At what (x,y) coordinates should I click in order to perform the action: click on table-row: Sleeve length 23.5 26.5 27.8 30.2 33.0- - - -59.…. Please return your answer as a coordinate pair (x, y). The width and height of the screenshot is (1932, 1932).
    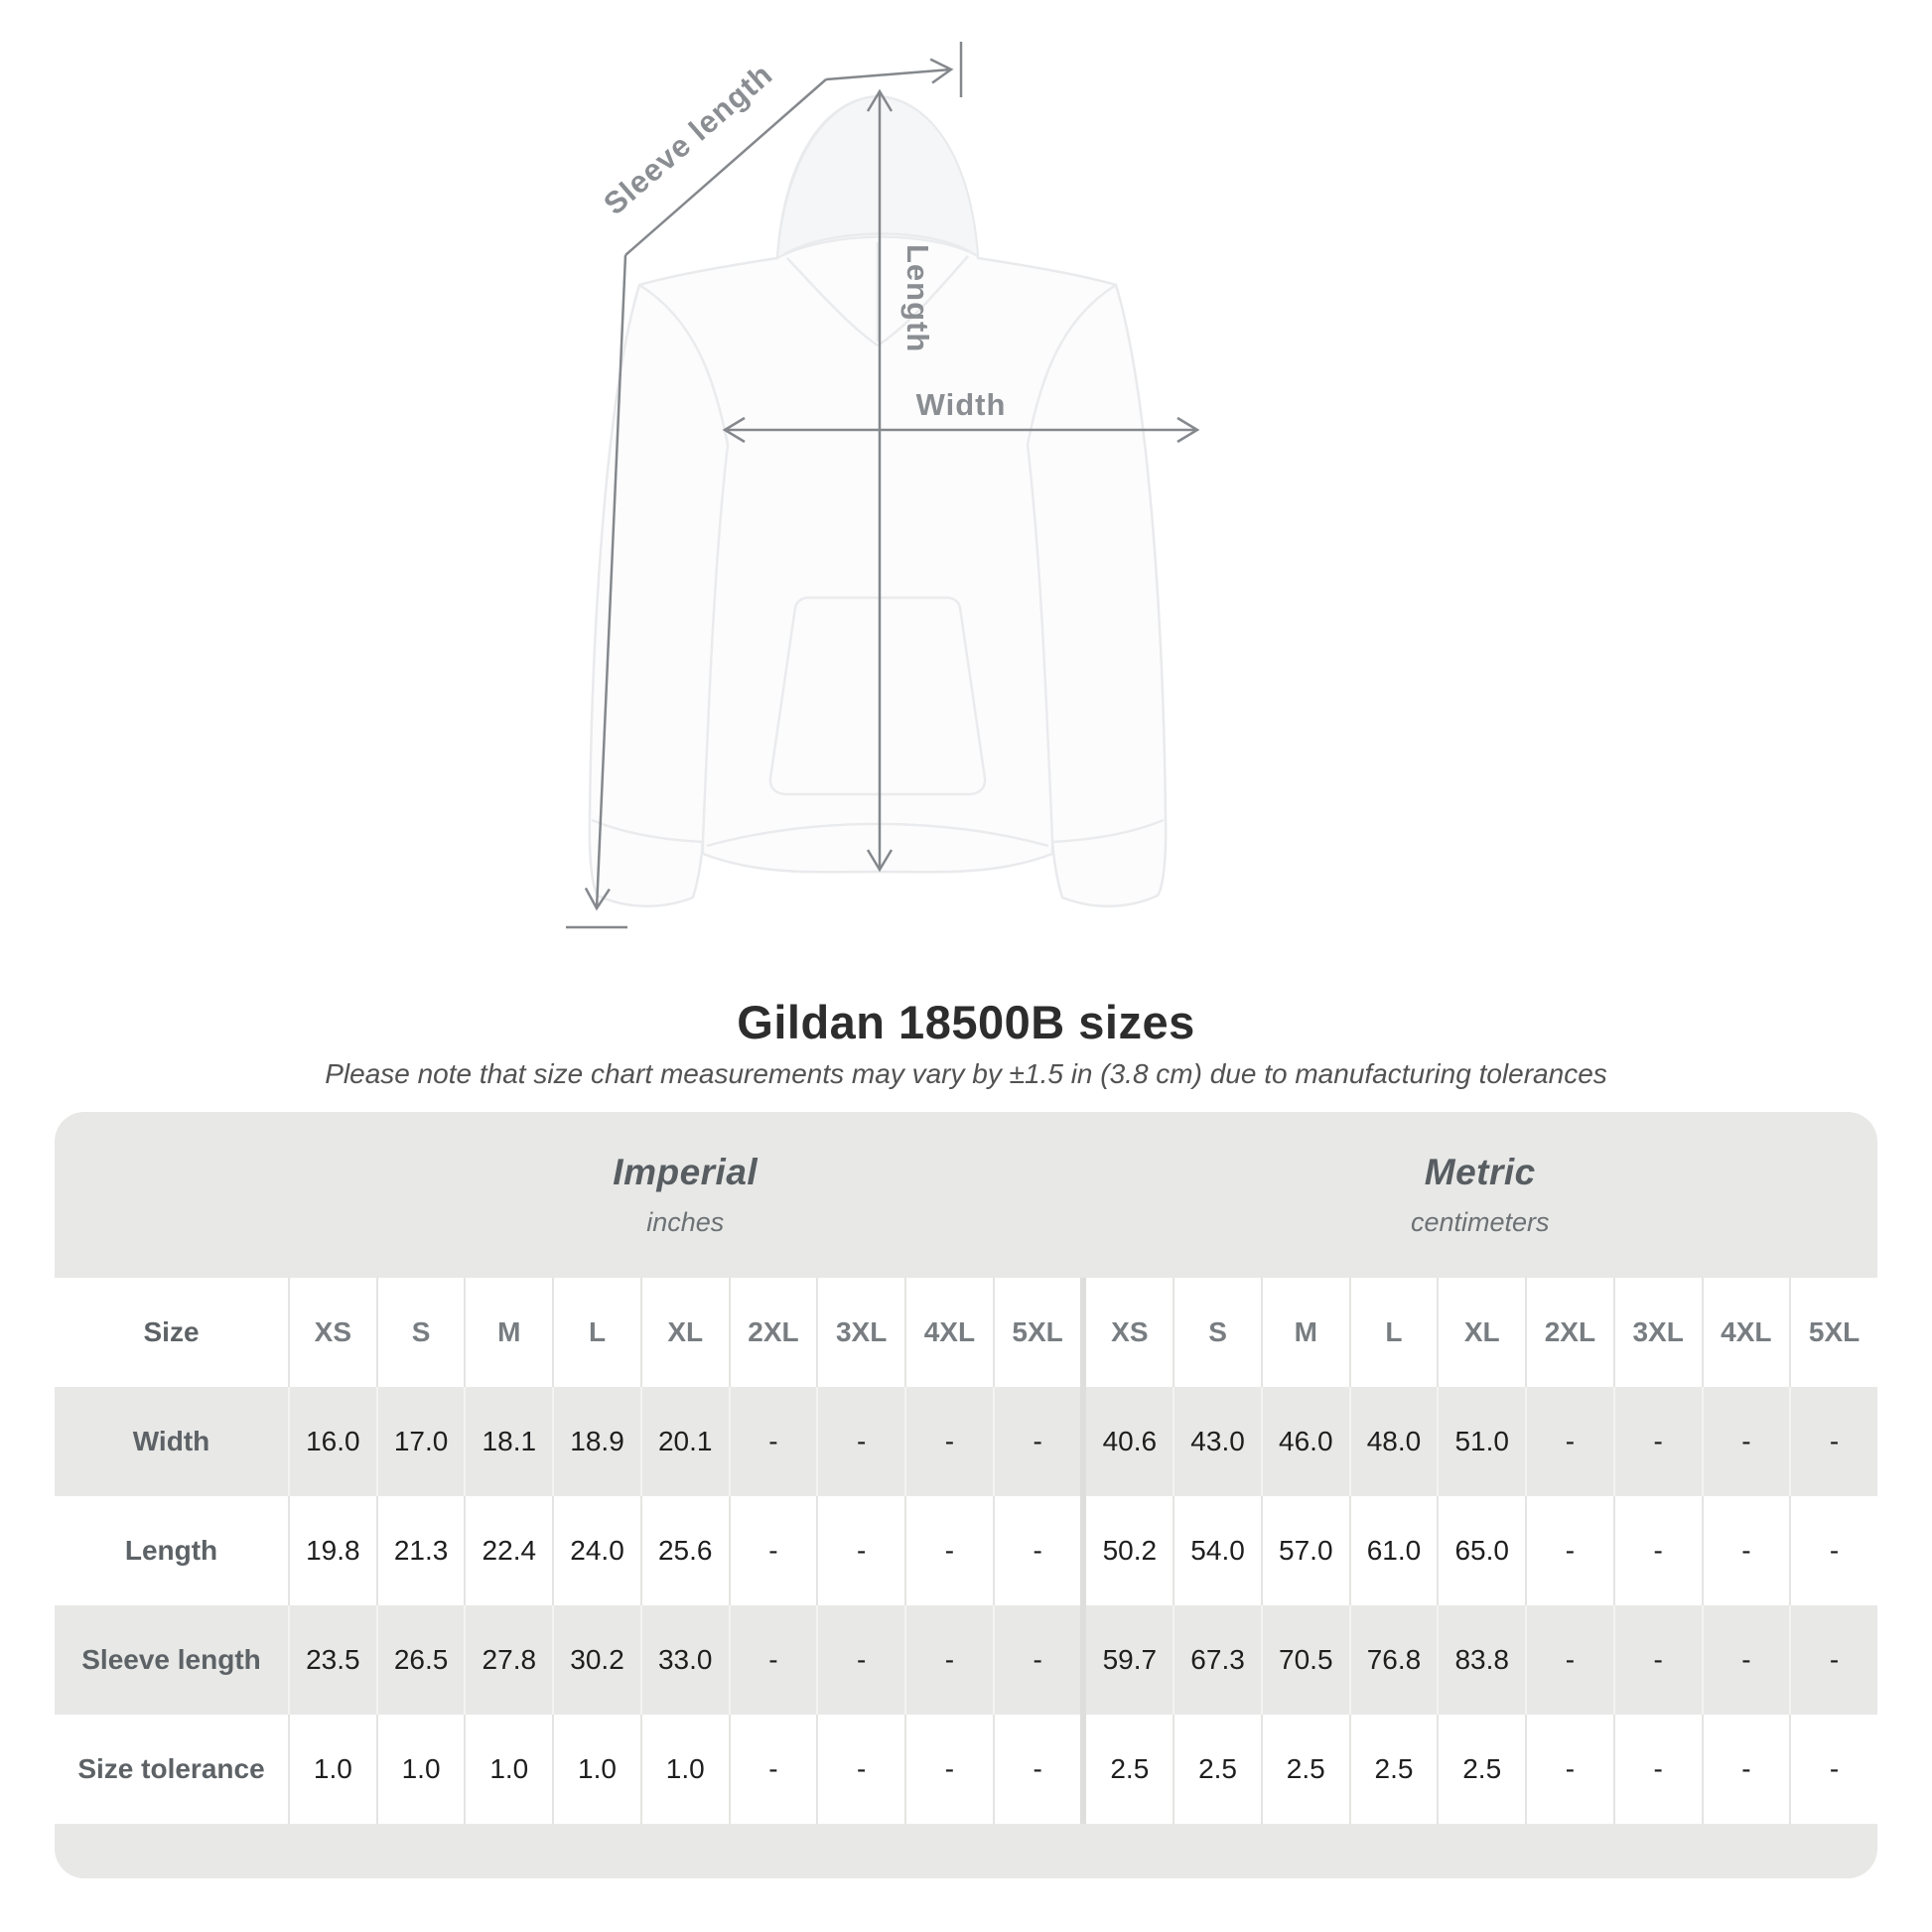
    Looking at the image, I should click on (966, 1660).